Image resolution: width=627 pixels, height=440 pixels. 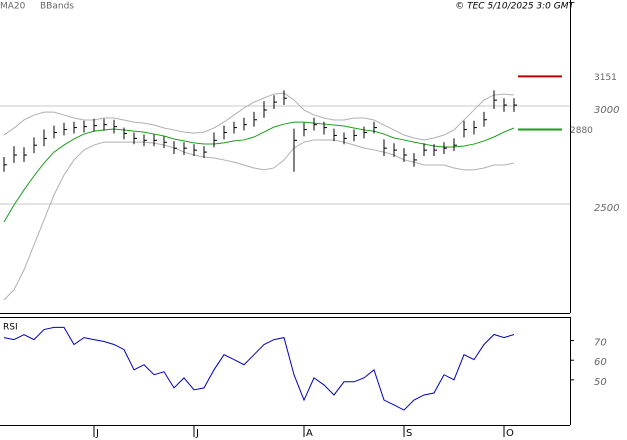 What do you see at coordinates (510, 433) in the screenshot?
I see `x-tick-label: O` at bounding box center [510, 433].